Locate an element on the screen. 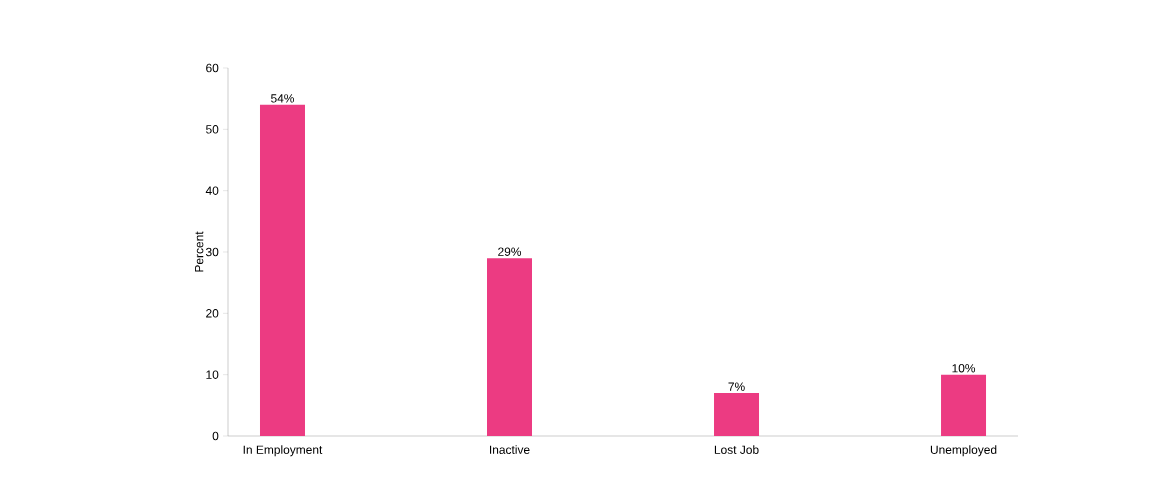 Image resolution: width=1166 pixels, height=496 pixels. x-tick-label: Lost Job is located at coordinates (736, 449).